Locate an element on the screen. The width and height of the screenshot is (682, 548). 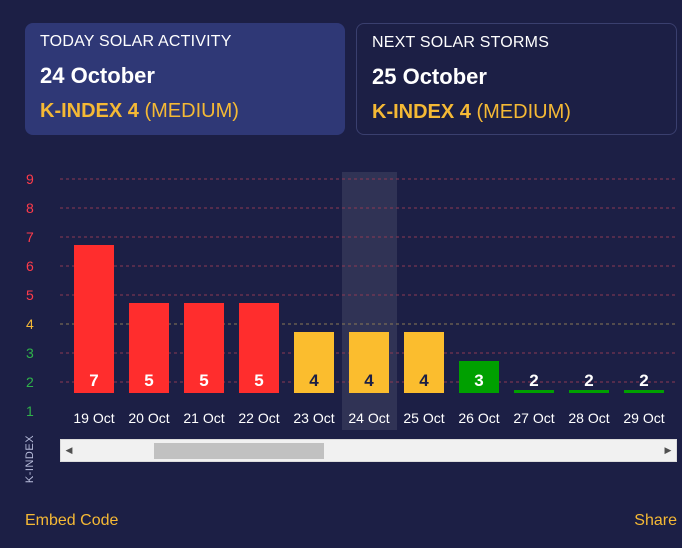
bar-value-label: 3 is located at coordinates (478, 380).